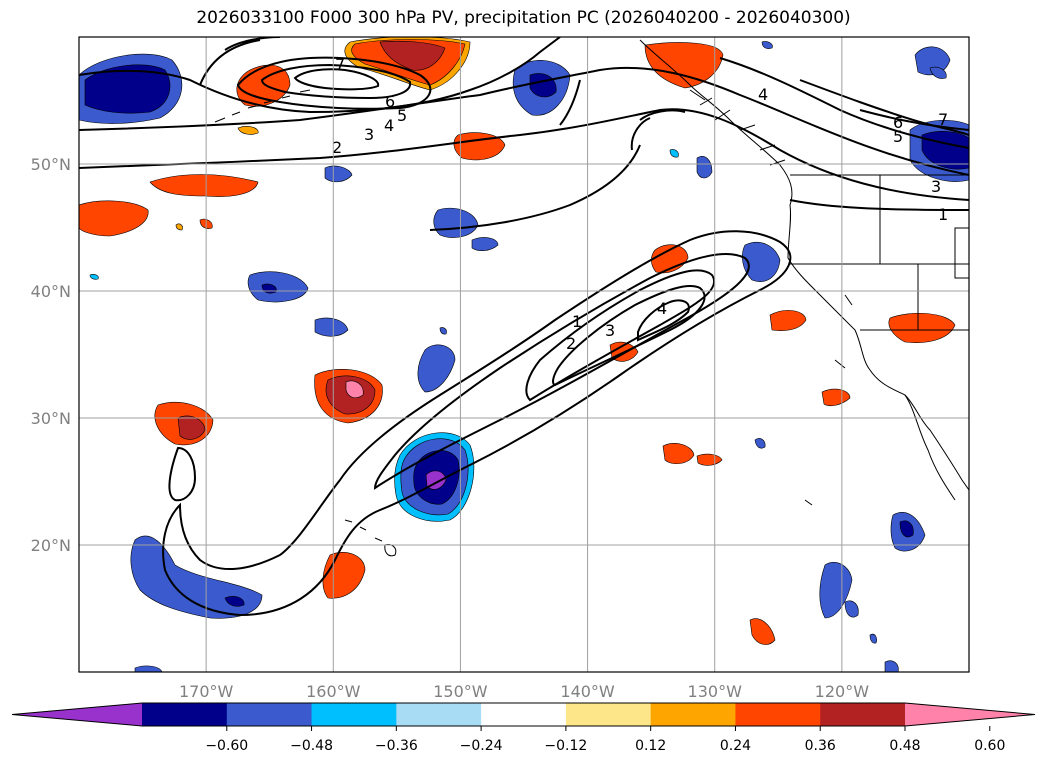 This screenshot has width=1047, height=765. I want to click on longitude-labels: 170°W 160°W 150°W 140°W 130°W 120°W, so click(524, 691).